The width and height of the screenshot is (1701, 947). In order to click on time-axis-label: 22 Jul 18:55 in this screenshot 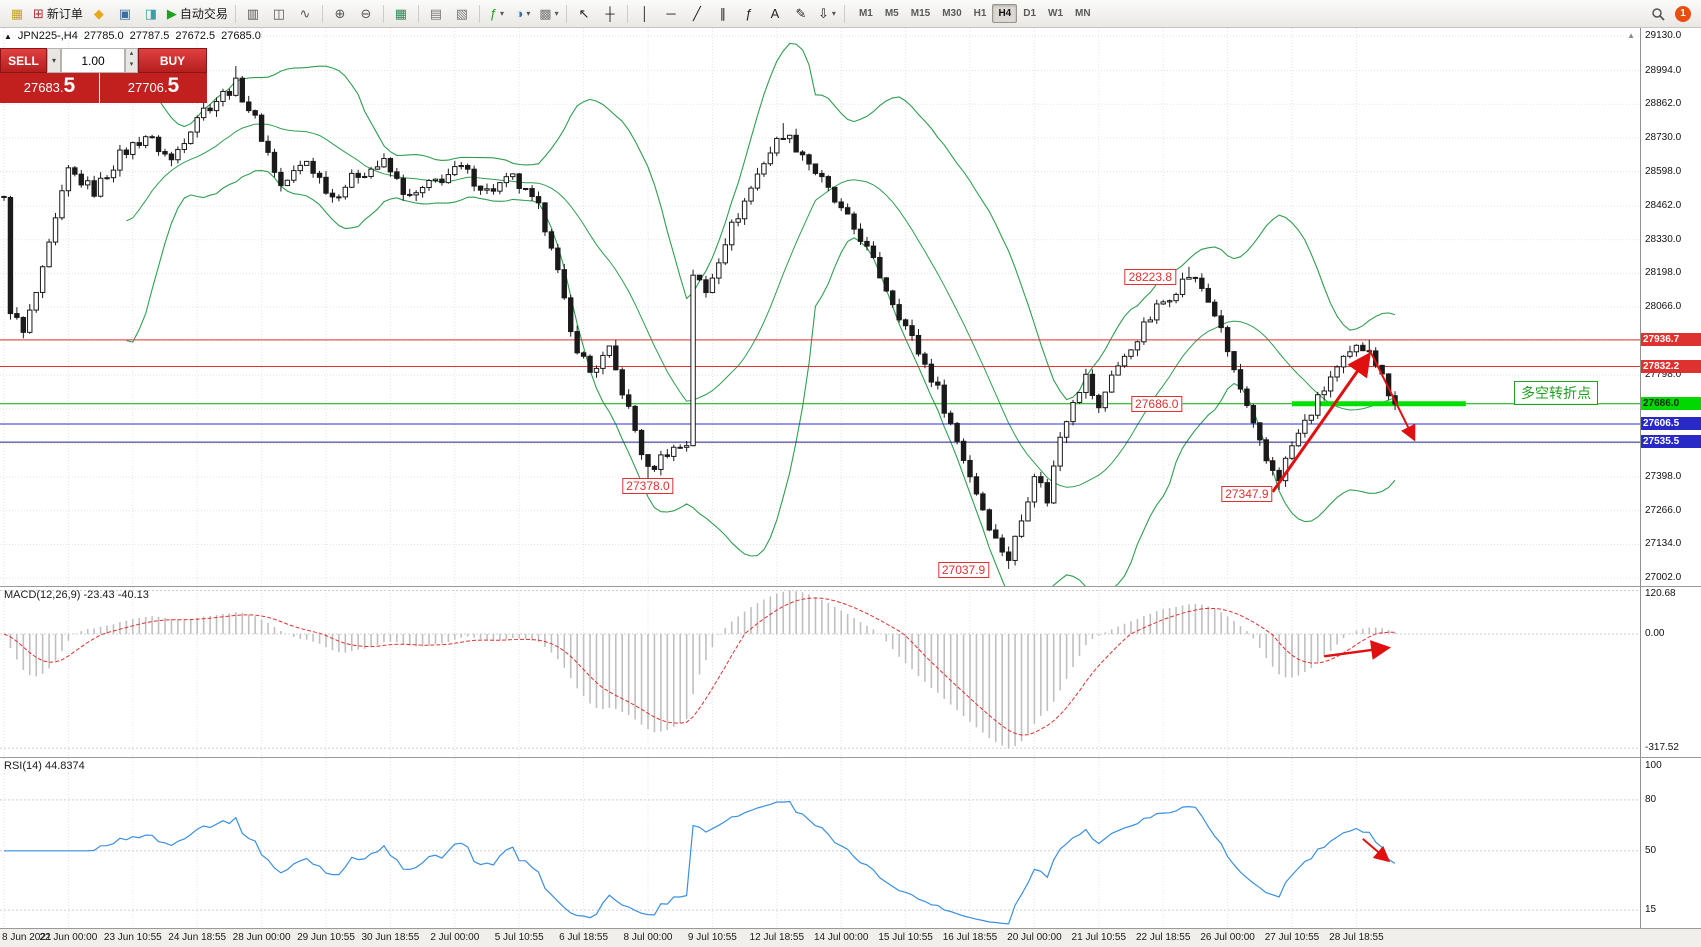, I will do `click(1163, 937)`.